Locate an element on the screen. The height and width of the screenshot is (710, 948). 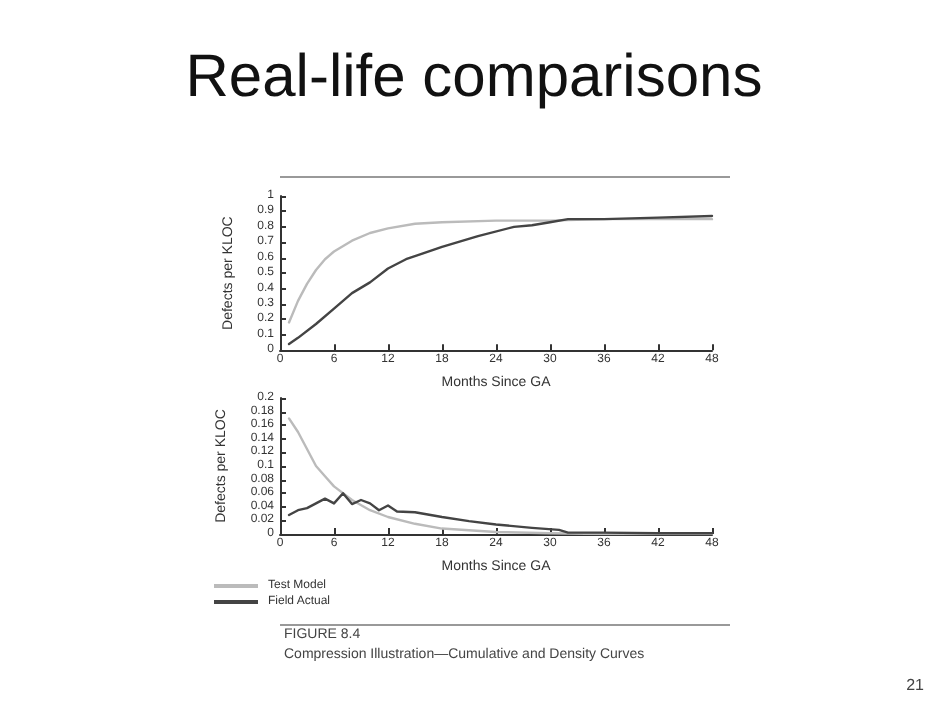
chart-title: Real-life comparisons is located at coordinates (474, 78).